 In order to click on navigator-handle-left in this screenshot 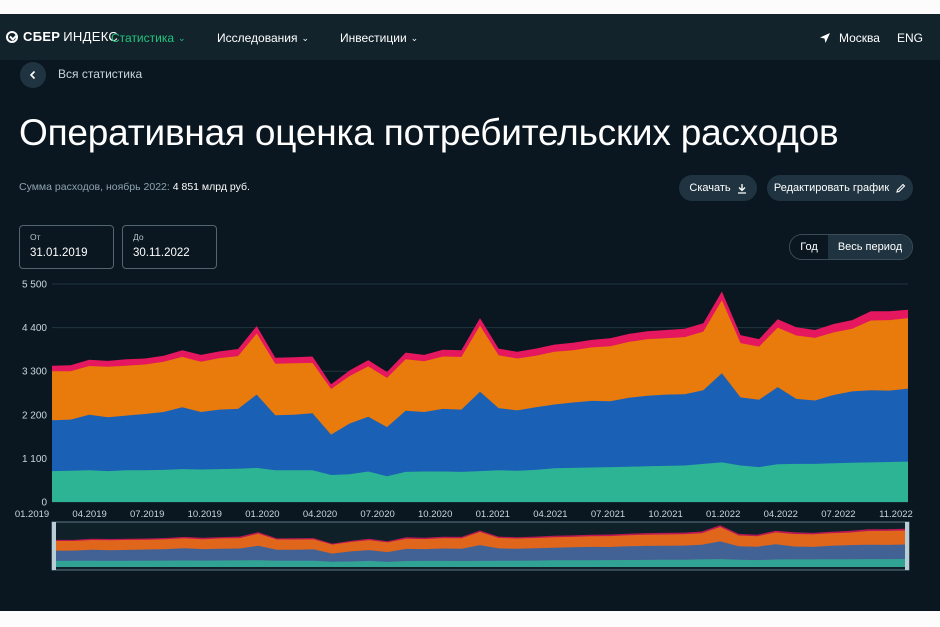, I will do `click(54, 546)`.